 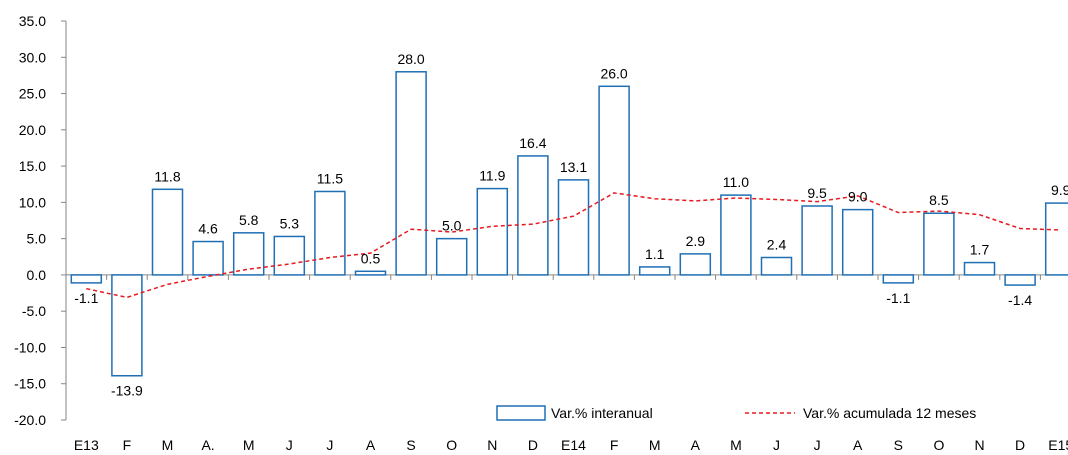 I want to click on y-tick-label: -15.0, so click(x=30, y=384).